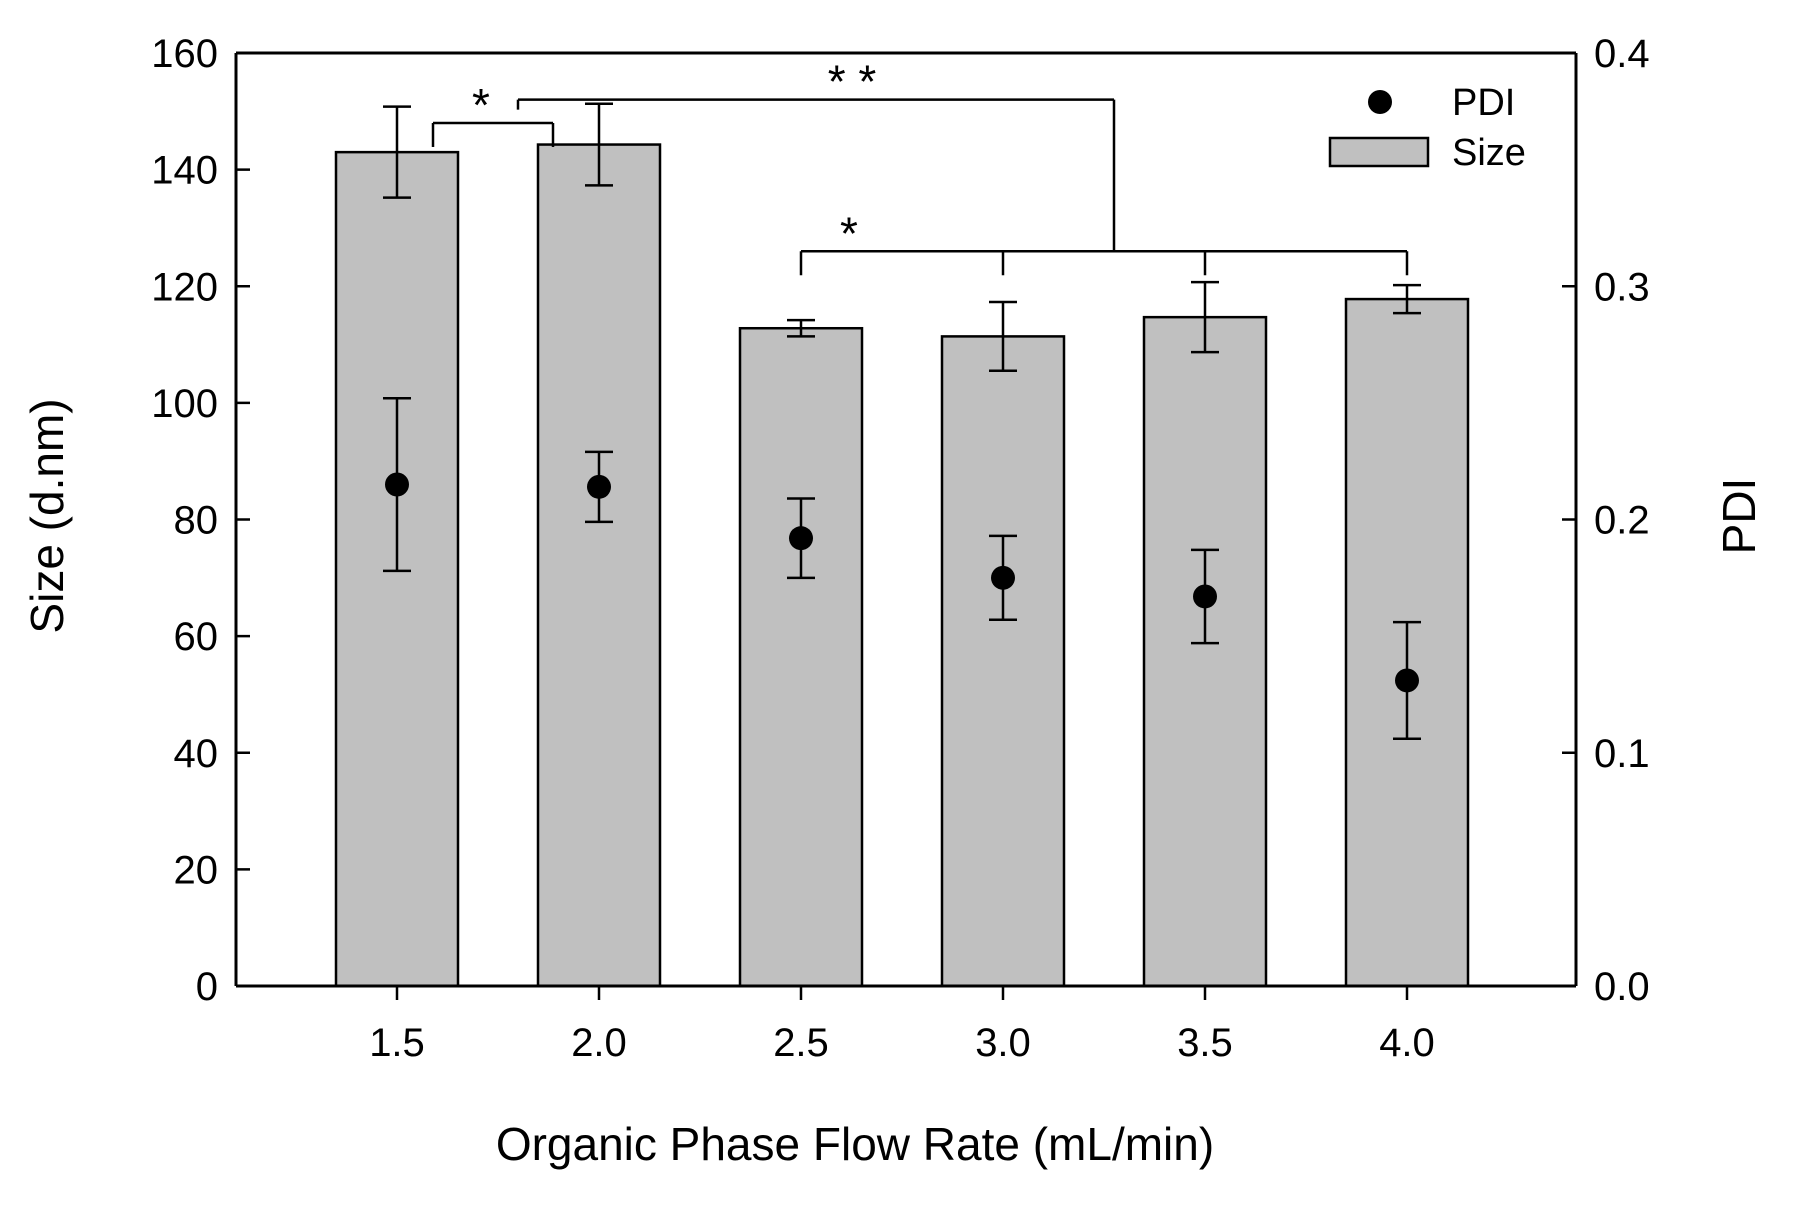  I want to click on y-tick-label-120: 120, so click(184, 287).